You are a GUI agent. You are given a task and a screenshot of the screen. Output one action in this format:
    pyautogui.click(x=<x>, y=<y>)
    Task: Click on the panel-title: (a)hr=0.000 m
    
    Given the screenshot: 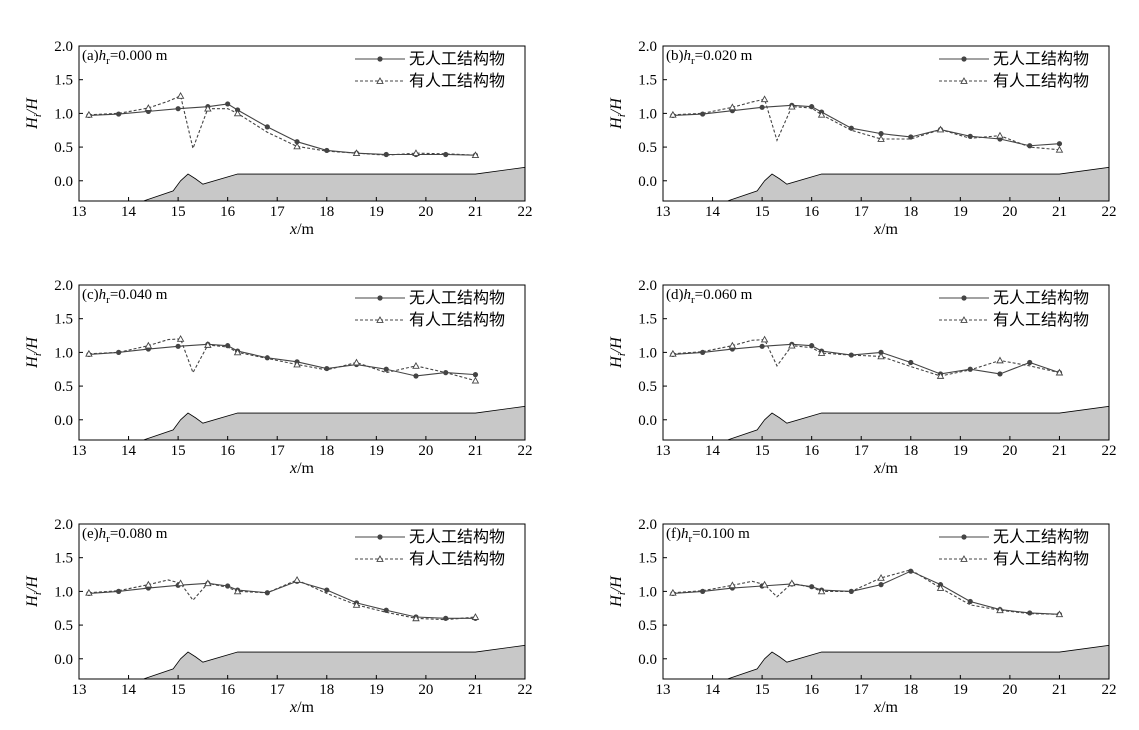 What is the action you would take?
    pyautogui.click(x=125, y=57)
    